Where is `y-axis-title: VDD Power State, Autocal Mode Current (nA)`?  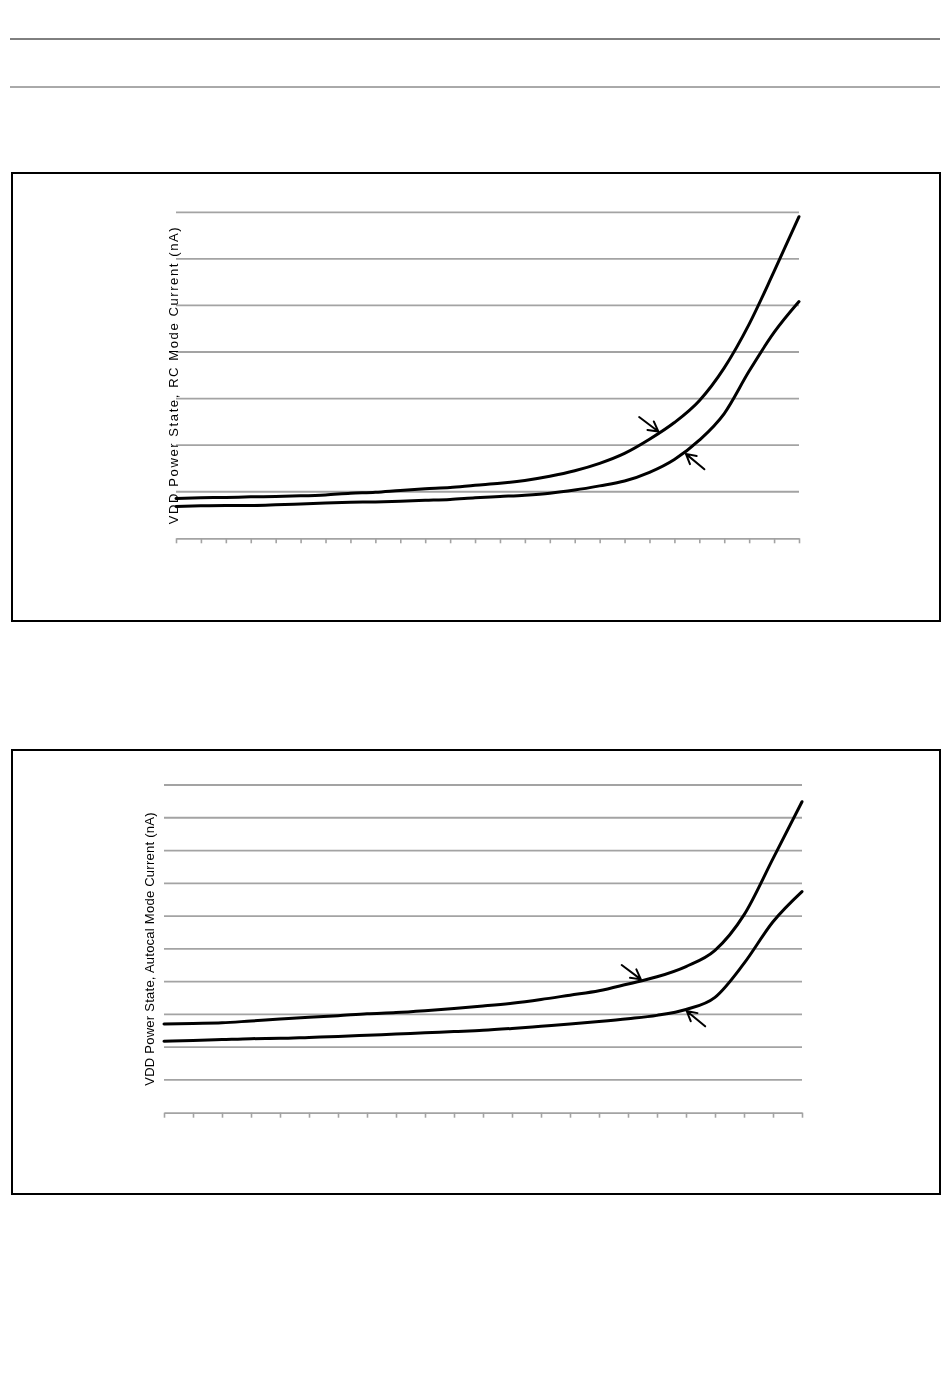
y-axis-title: VDD Power State, Autocal Mode Current (nA) is located at coordinates (149, 949).